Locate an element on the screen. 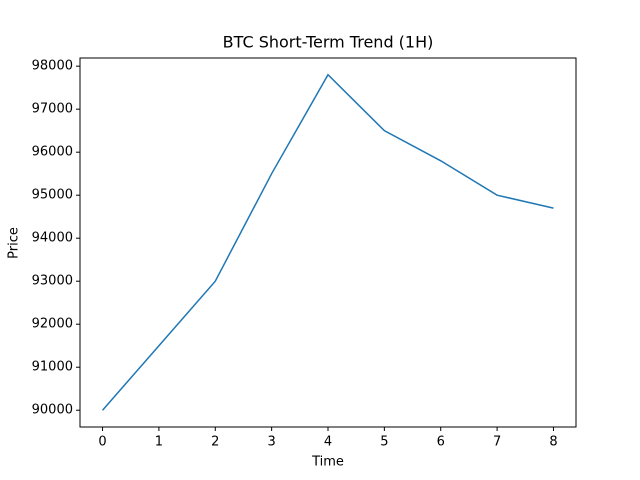 The image size is (640, 480). y-tick-label: 94000 is located at coordinates (52, 238).